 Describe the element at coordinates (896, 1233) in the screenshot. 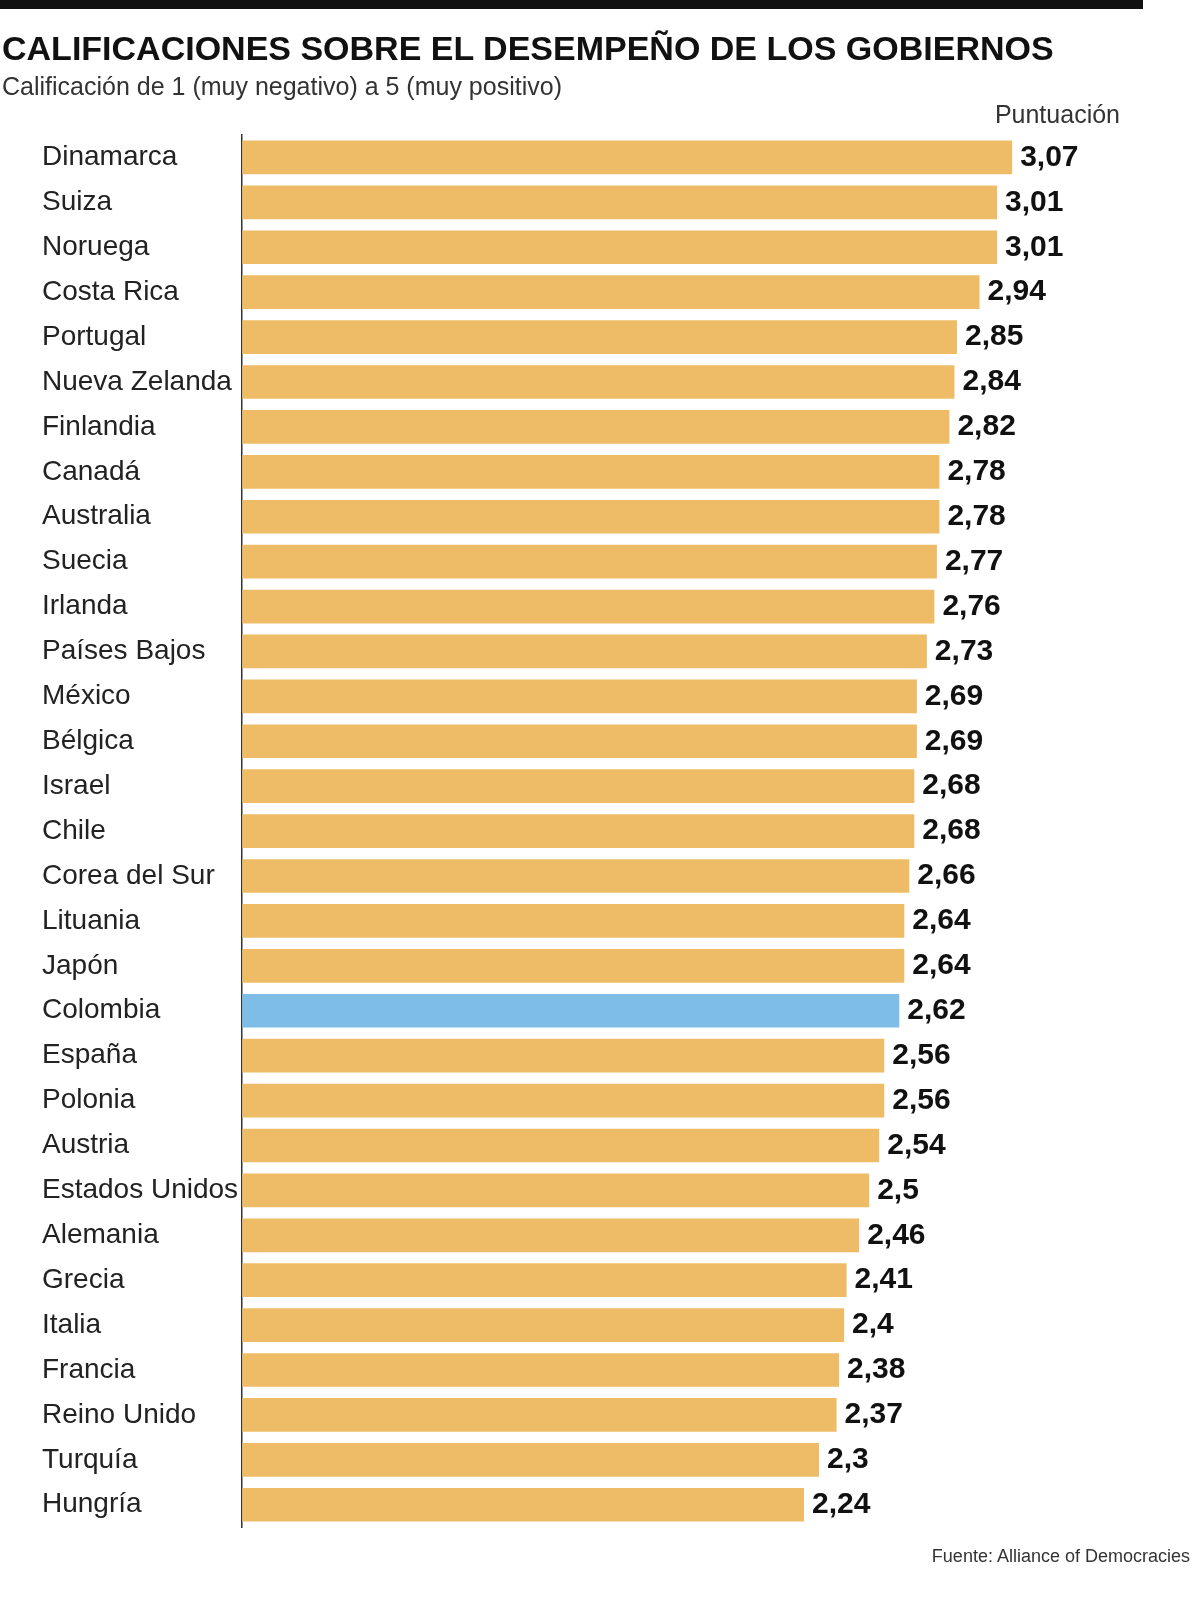

I see `data-label: 2,46` at that location.